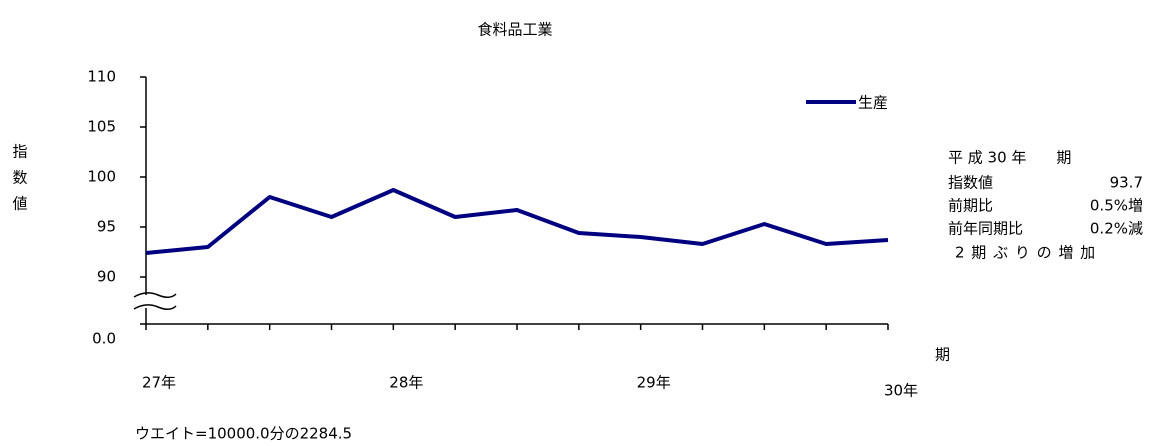 Image resolution: width=1150 pixels, height=446 pixels. Describe the element at coordinates (1116, 229) in the screenshot. I see `annotation-value: 0.2%減` at that location.